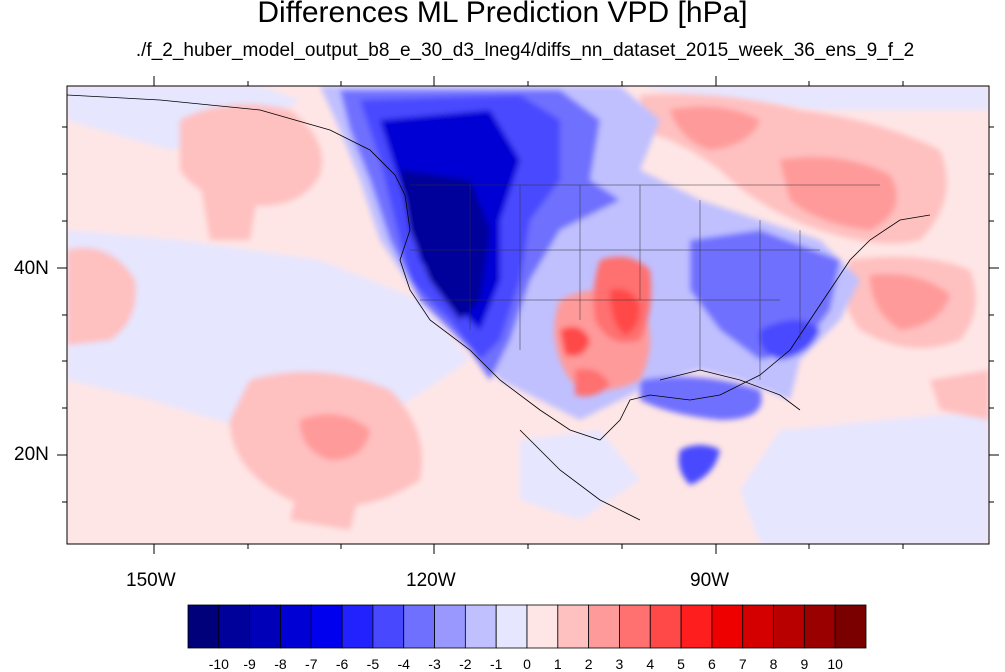  Describe the element at coordinates (342, 664) in the screenshot. I see `colorbar-label: -6` at that location.